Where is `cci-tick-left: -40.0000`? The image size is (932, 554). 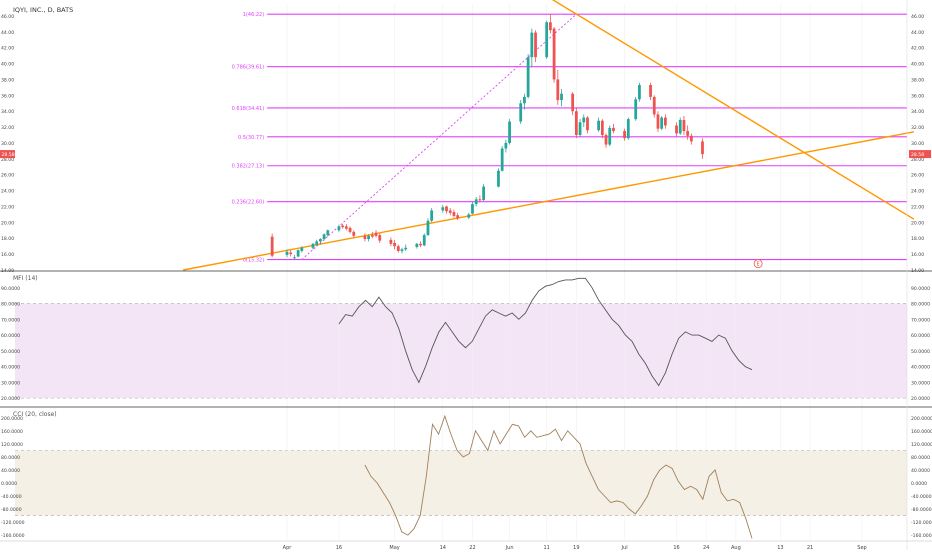
cci-tick-left: -40.0000 is located at coordinates (11, 497).